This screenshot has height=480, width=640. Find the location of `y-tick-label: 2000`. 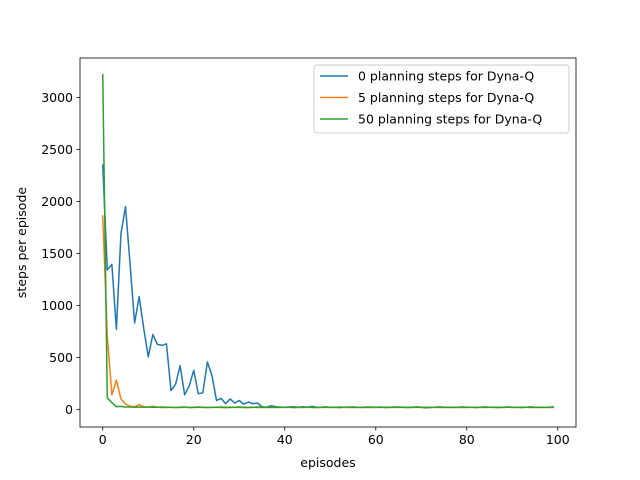

y-tick-label: 2000 is located at coordinates (57, 201).